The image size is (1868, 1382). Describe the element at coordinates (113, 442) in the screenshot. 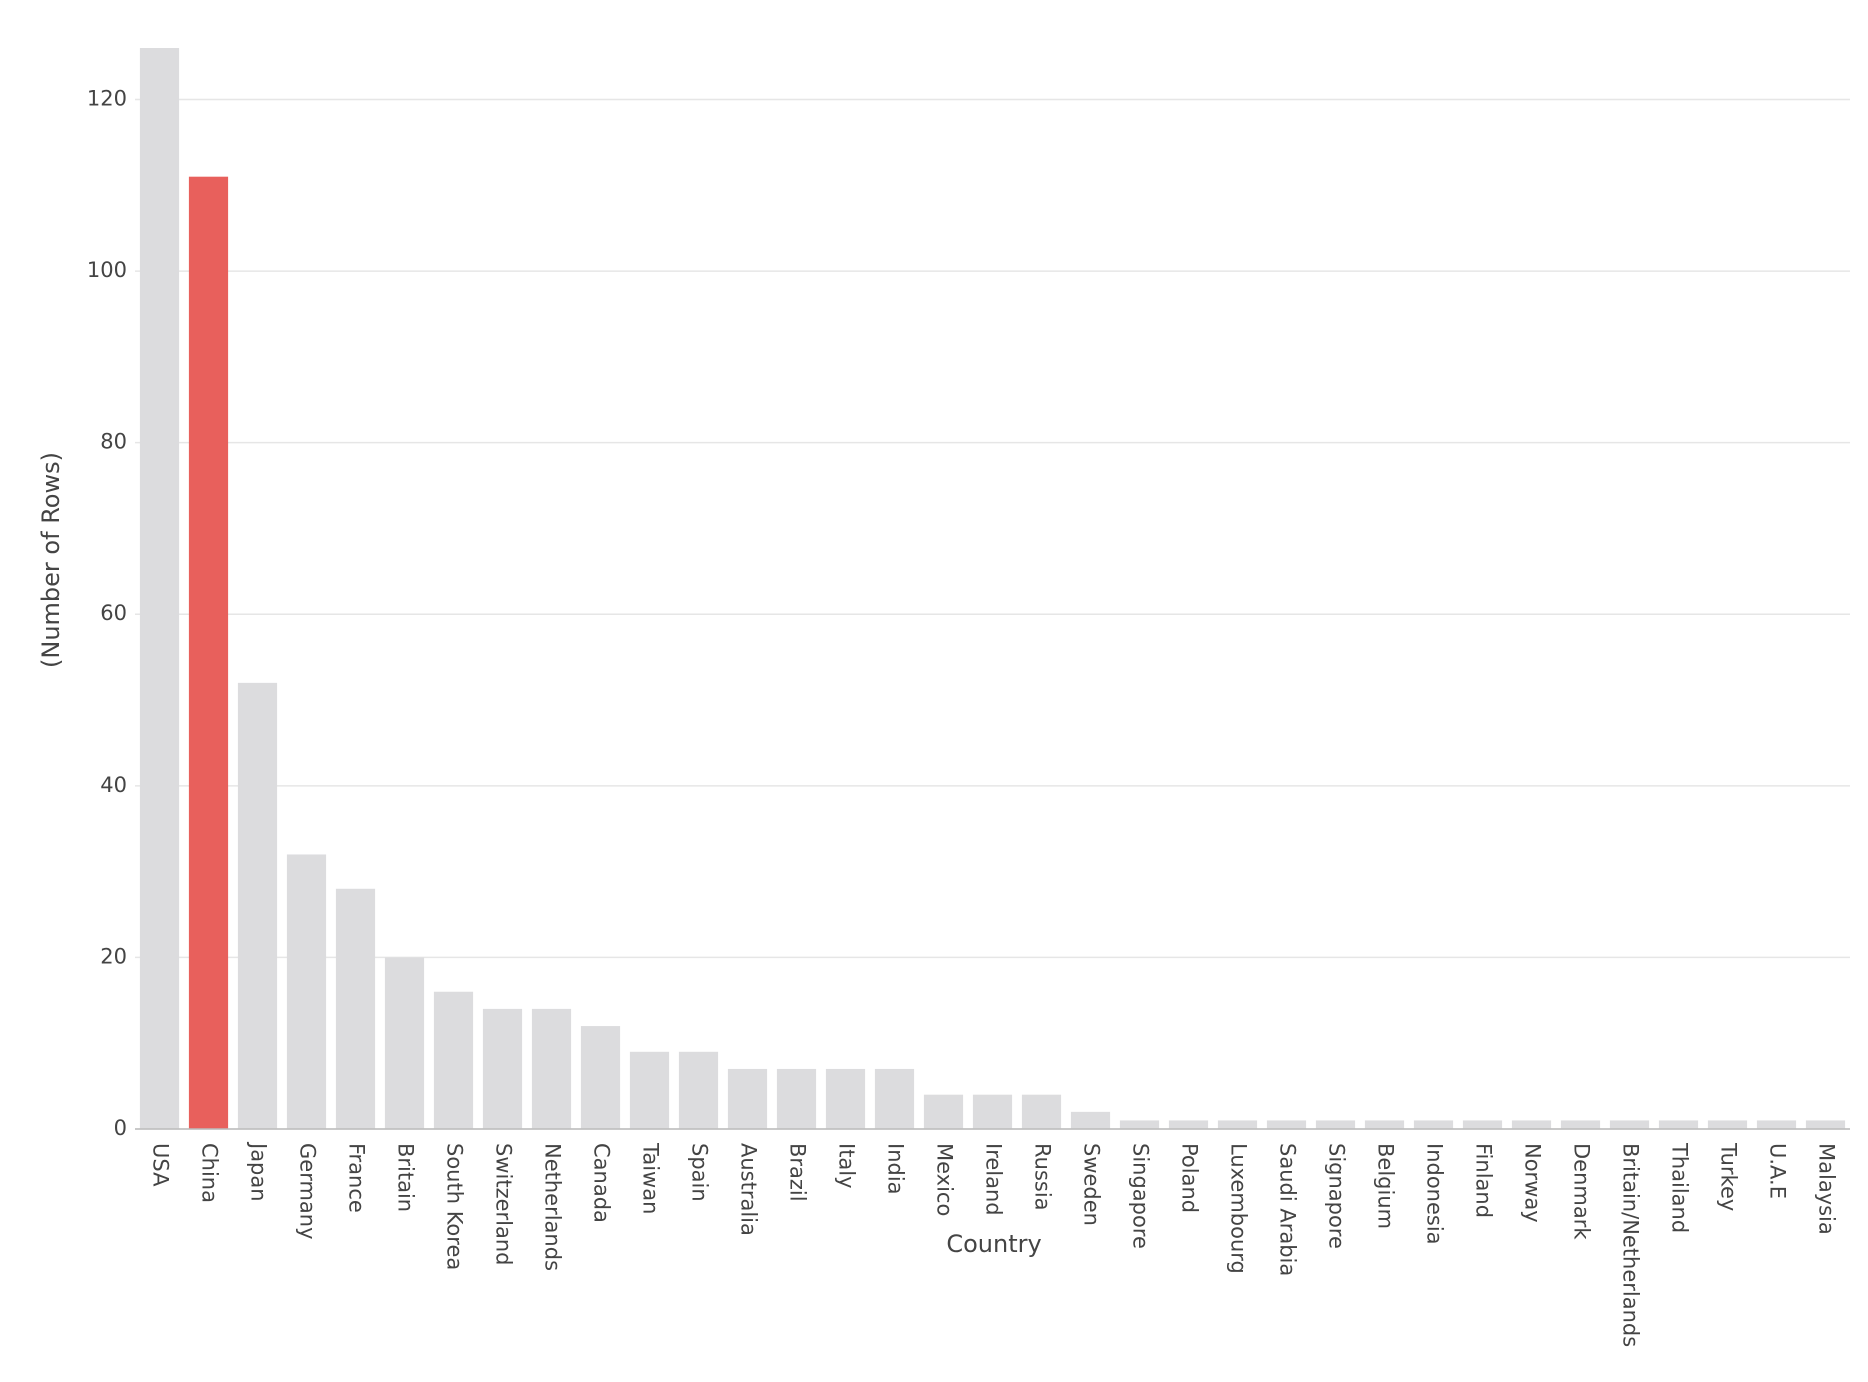

I see `y-tick-label: 80` at that location.